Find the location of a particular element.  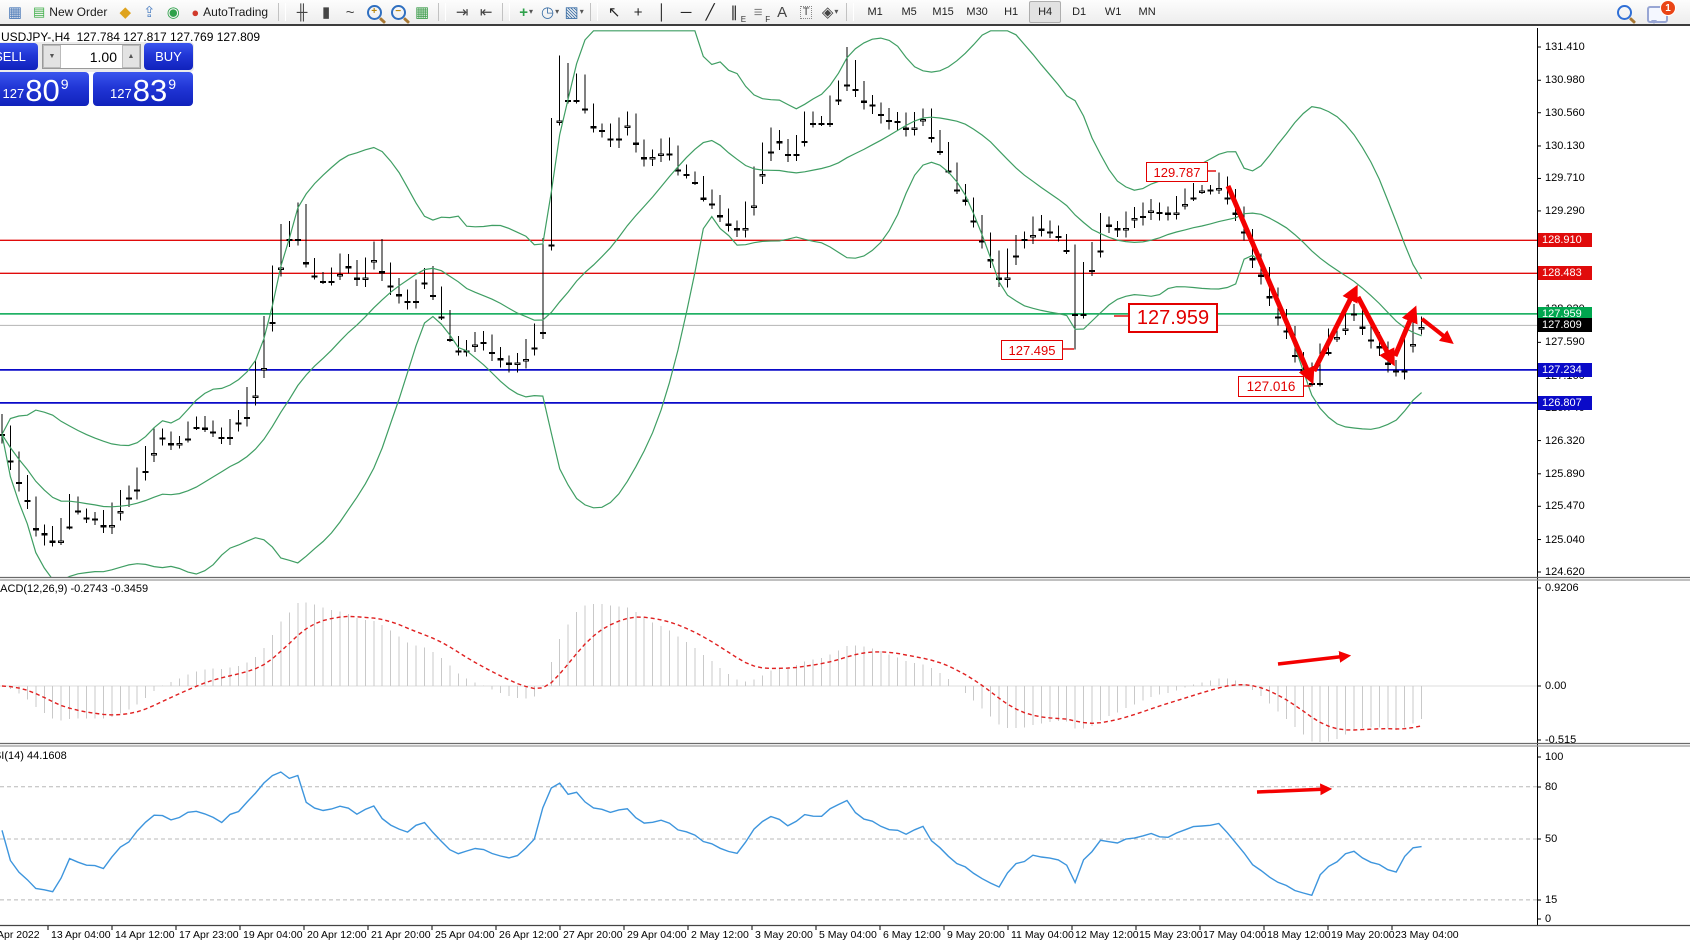

date-tick-label: 3 May 20:00 is located at coordinates (784, 935).